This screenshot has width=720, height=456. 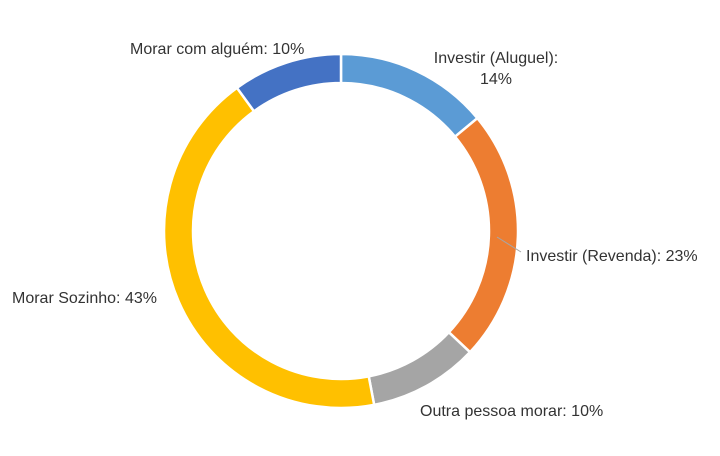 I want to click on data-label-2: Investir (Revenda): 23%, so click(x=612, y=256).